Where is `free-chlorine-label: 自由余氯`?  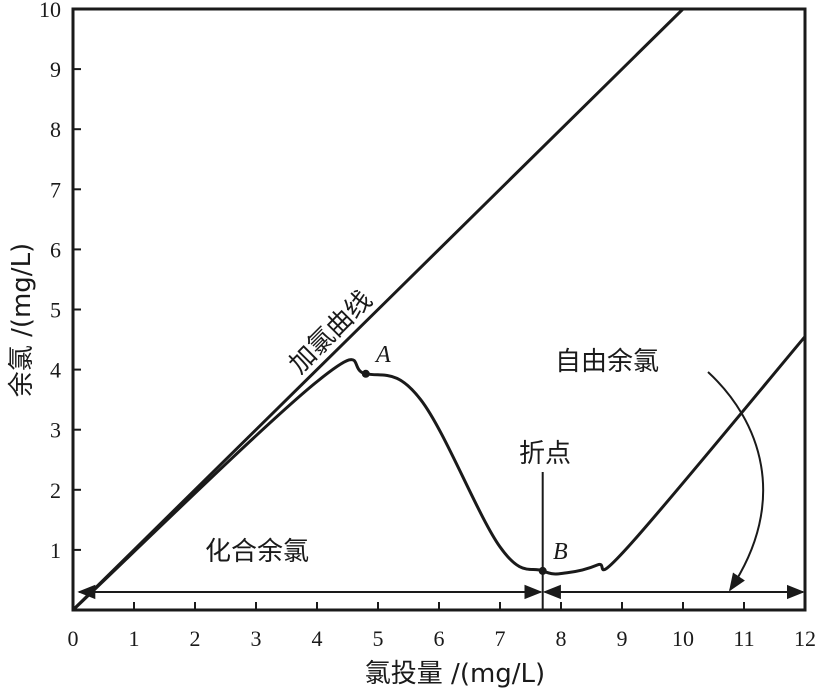
free-chlorine-label: 自由余氯 is located at coordinates (607, 362).